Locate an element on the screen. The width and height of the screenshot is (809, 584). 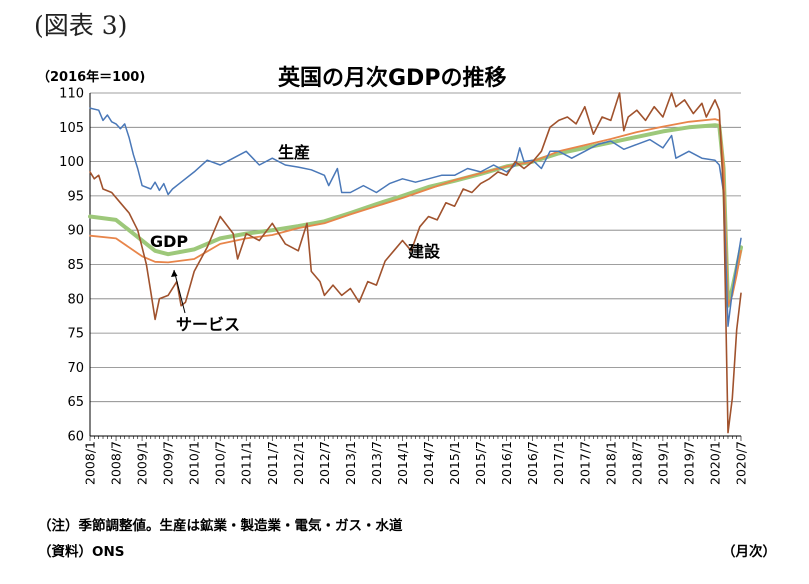
y-tick-label-85: 85 is located at coordinates (75, 265).